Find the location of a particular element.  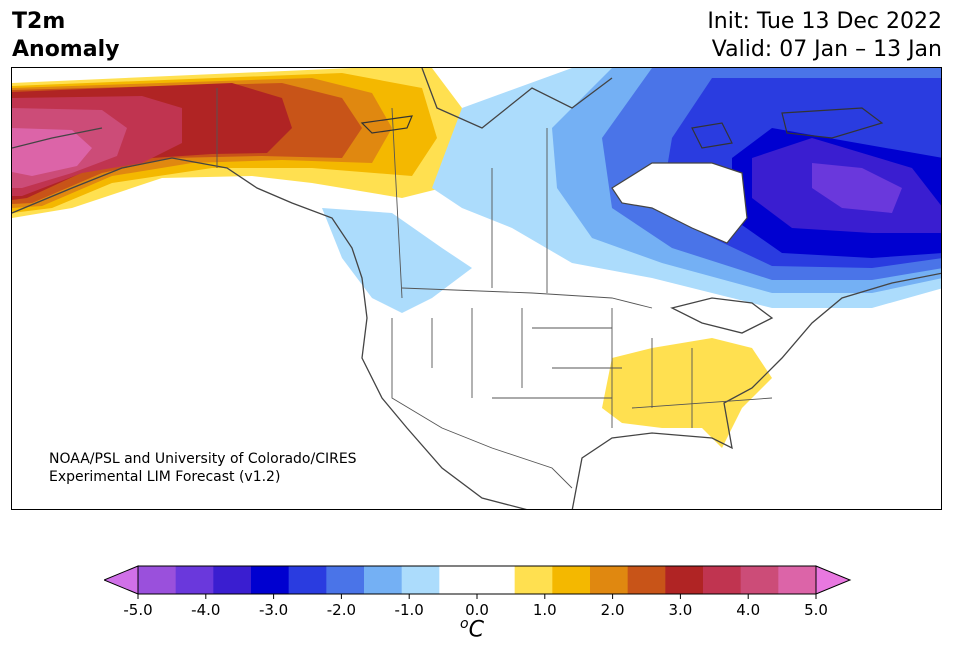

colorbar: -5.0 -4.0 -3.0 -2.0 -1.0 0.0 1.0 2.0 3.0 4.0 5.0 is located at coordinates (478, 592).